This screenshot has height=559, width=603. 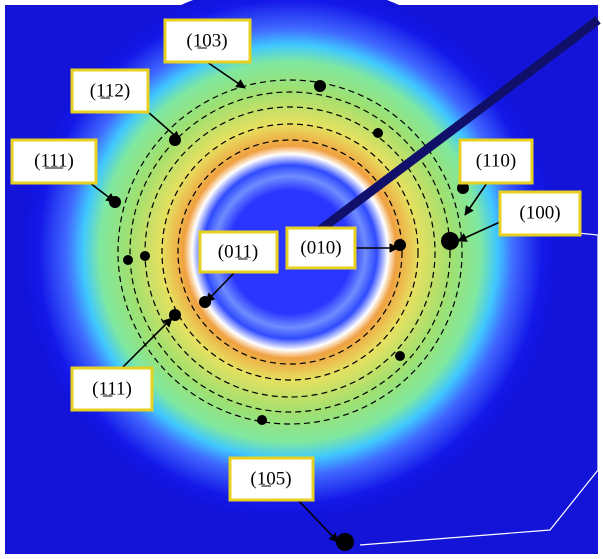 I want to click on label: (1̲11), so click(x=112, y=388).